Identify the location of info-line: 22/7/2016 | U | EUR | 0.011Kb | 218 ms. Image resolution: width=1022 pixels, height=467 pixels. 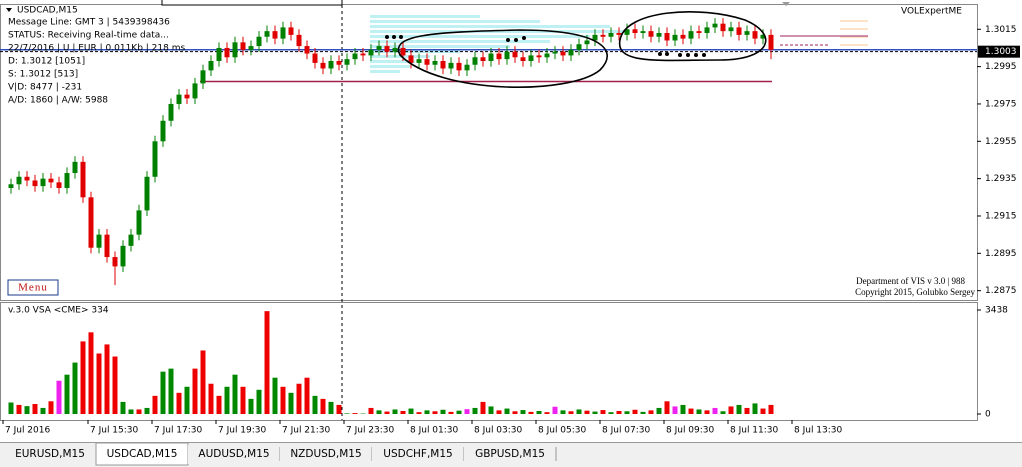
(96, 49).